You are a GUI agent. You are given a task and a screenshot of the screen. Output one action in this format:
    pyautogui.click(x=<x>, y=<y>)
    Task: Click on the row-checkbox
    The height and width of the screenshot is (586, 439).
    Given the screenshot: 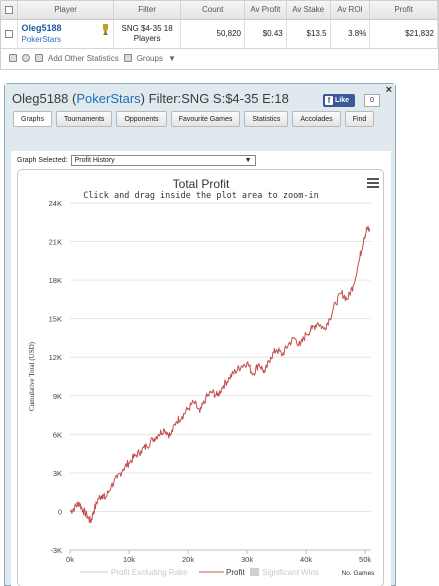 What is the action you would take?
    pyautogui.click(x=9, y=33)
    